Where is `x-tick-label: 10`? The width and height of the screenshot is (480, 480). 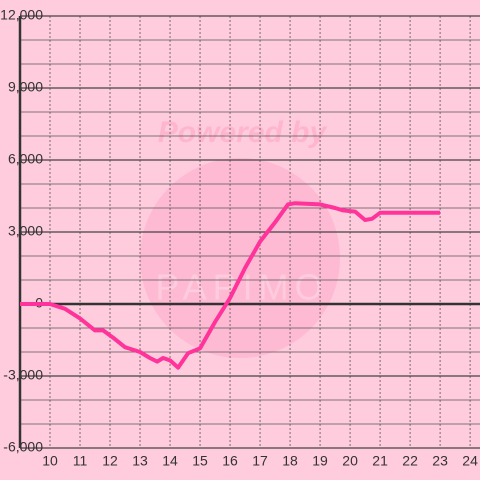
x-tick-label: 10 is located at coordinates (50, 461).